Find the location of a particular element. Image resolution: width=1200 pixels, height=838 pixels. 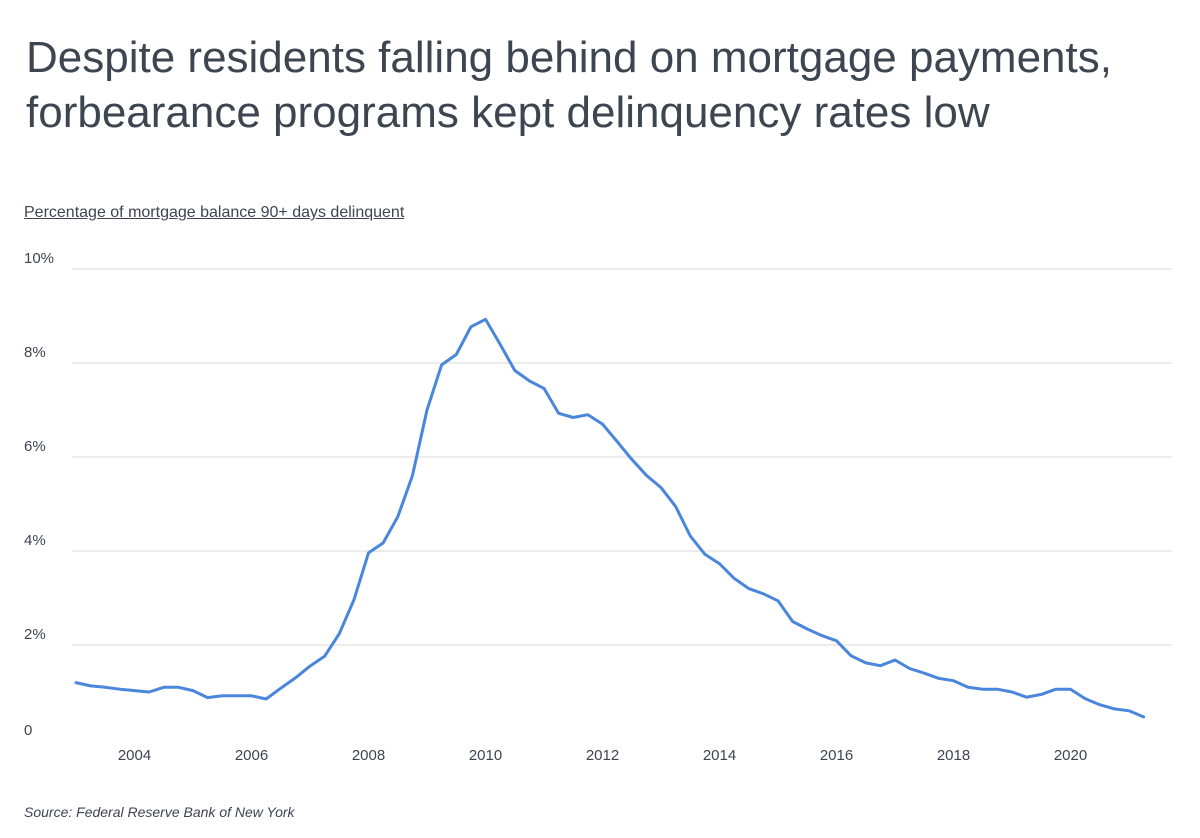

y-tick-label: 6% is located at coordinates (35, 446).